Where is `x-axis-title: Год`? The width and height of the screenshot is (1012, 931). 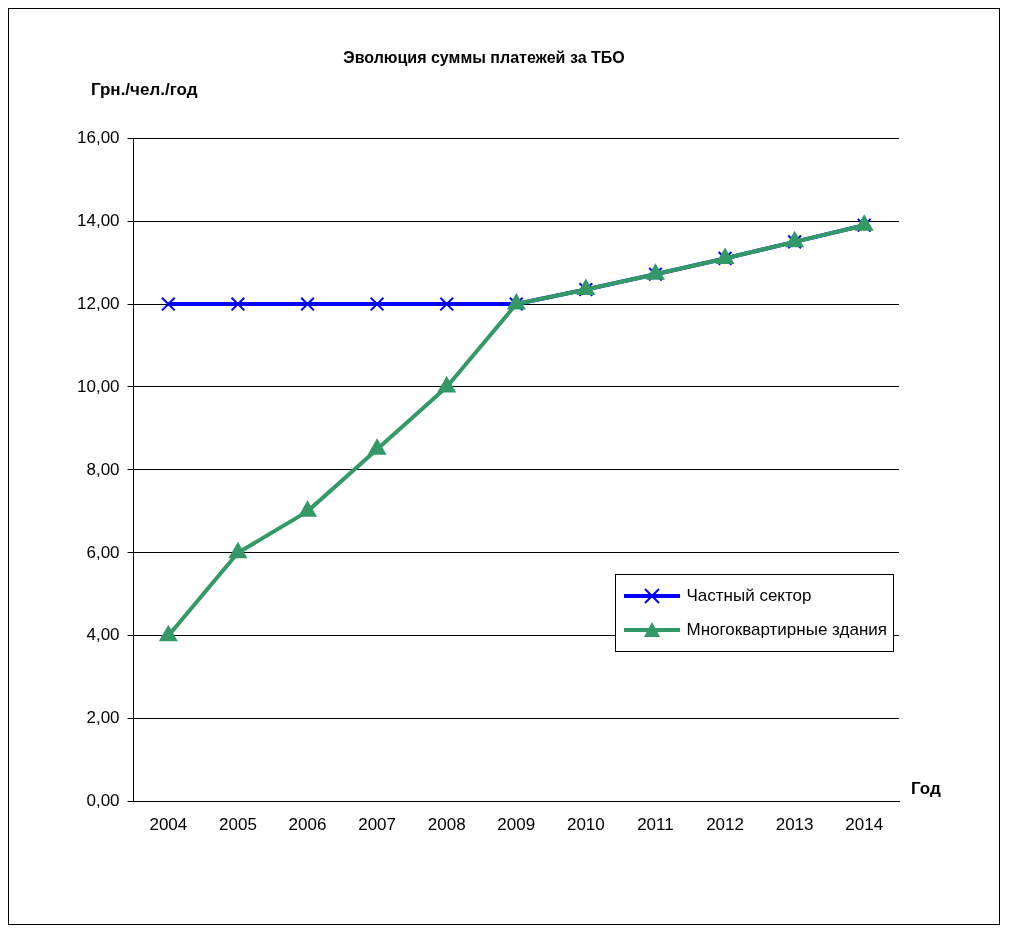 x-axis-title: Год is located at coordinates (926, 789).